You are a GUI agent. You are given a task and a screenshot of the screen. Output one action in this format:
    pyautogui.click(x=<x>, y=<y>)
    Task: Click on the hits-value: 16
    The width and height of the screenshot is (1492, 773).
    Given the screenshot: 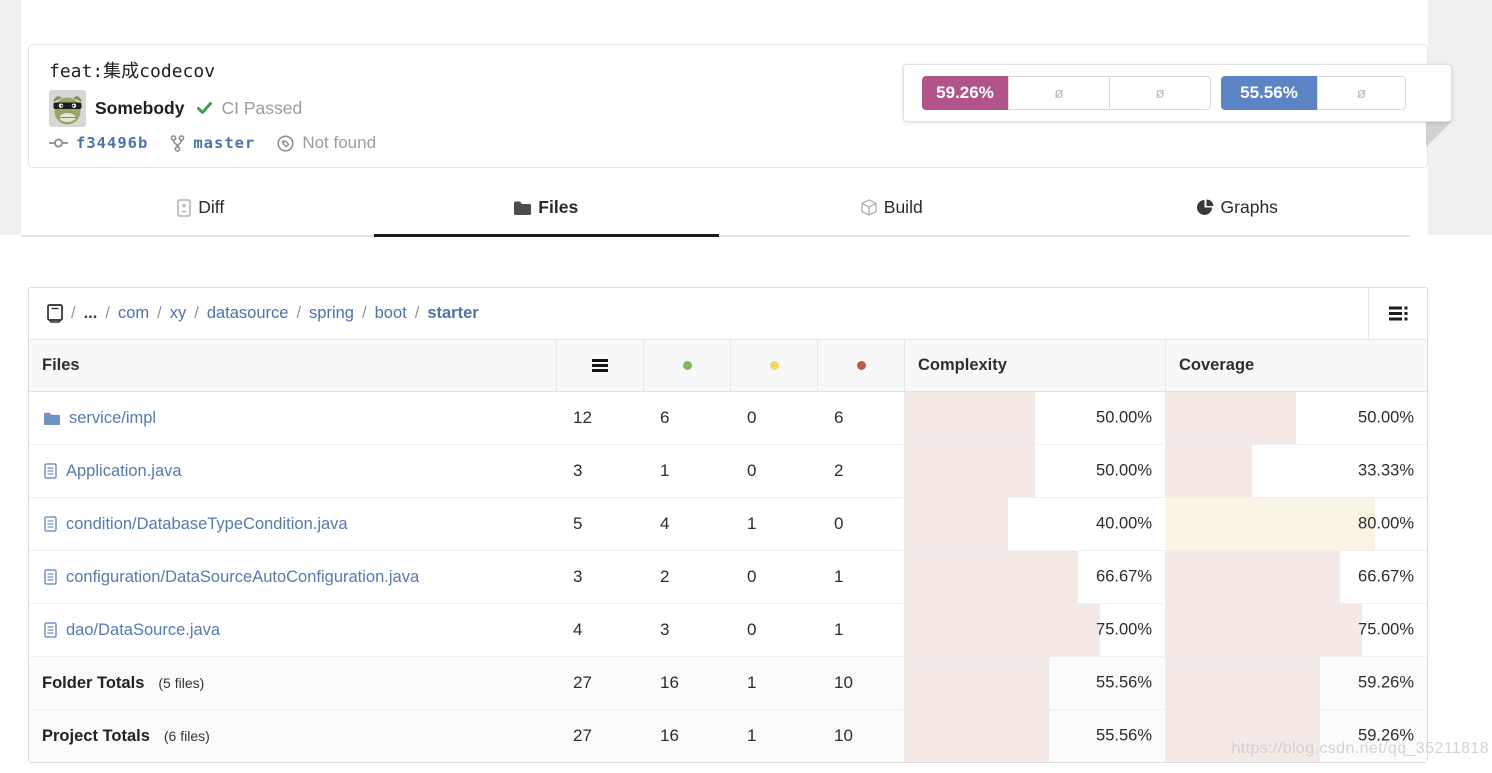 What is the action you would take?
    pyautogui.click(x=669, y=735)
    